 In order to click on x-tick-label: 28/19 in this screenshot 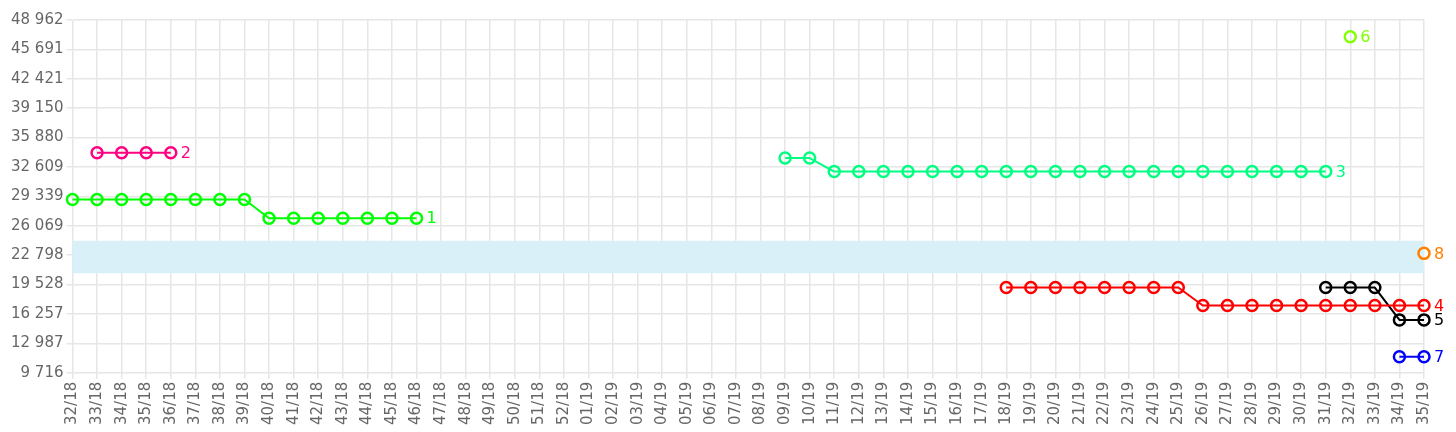, I will do `click(1250, 403)`.